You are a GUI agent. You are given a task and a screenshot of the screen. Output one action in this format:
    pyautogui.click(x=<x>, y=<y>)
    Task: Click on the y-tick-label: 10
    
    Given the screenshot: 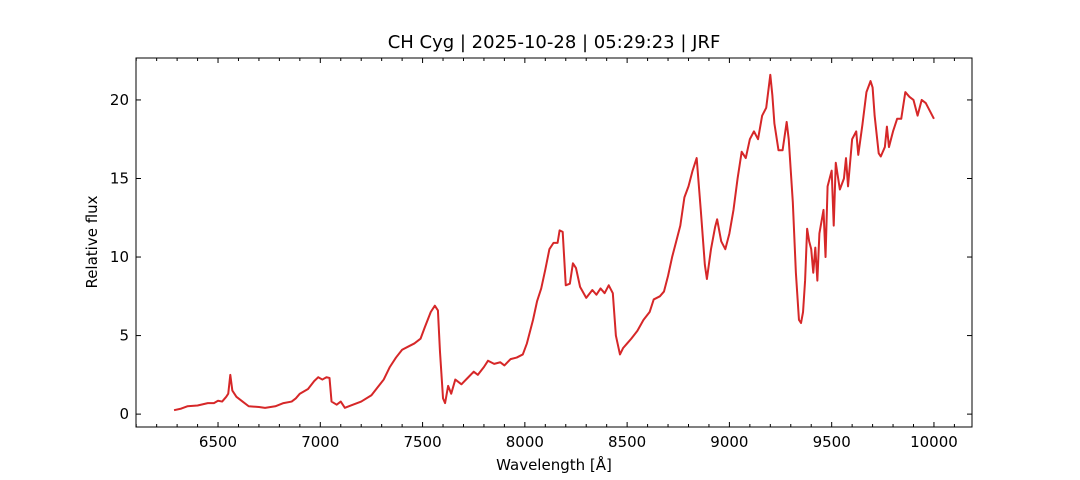 What is the action you would take?
    pyautogui.click(x=119, y=257)
    